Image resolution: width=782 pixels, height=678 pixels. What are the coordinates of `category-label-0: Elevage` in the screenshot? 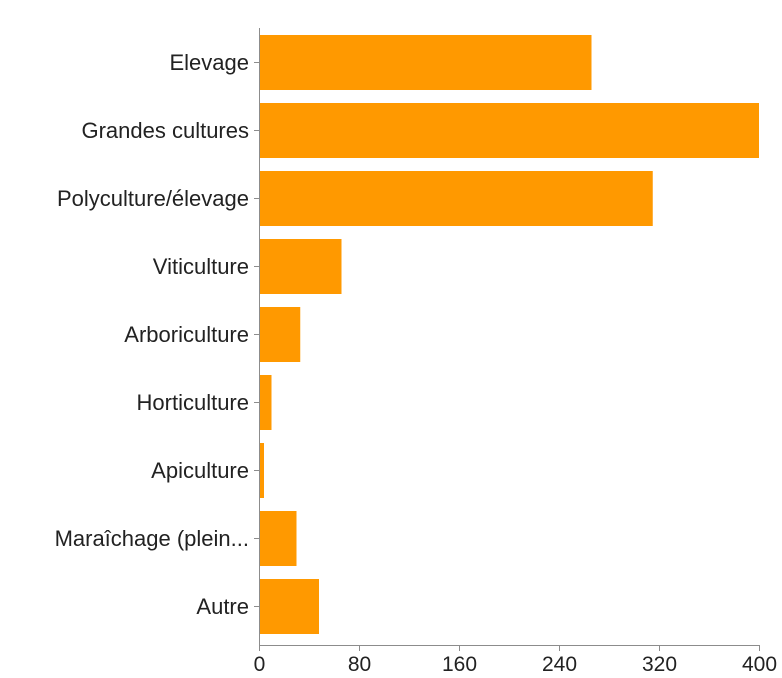 It's located at (209, 62).